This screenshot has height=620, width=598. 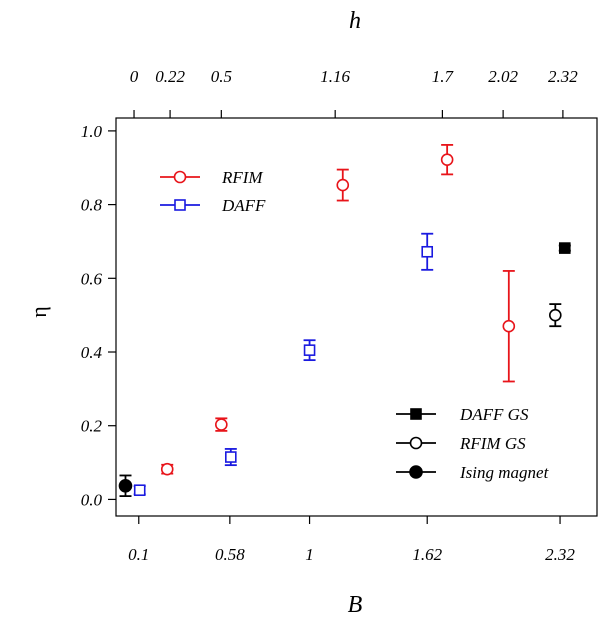 I want to click on y-tick-label: 0.8, so click(x=92, y=205).